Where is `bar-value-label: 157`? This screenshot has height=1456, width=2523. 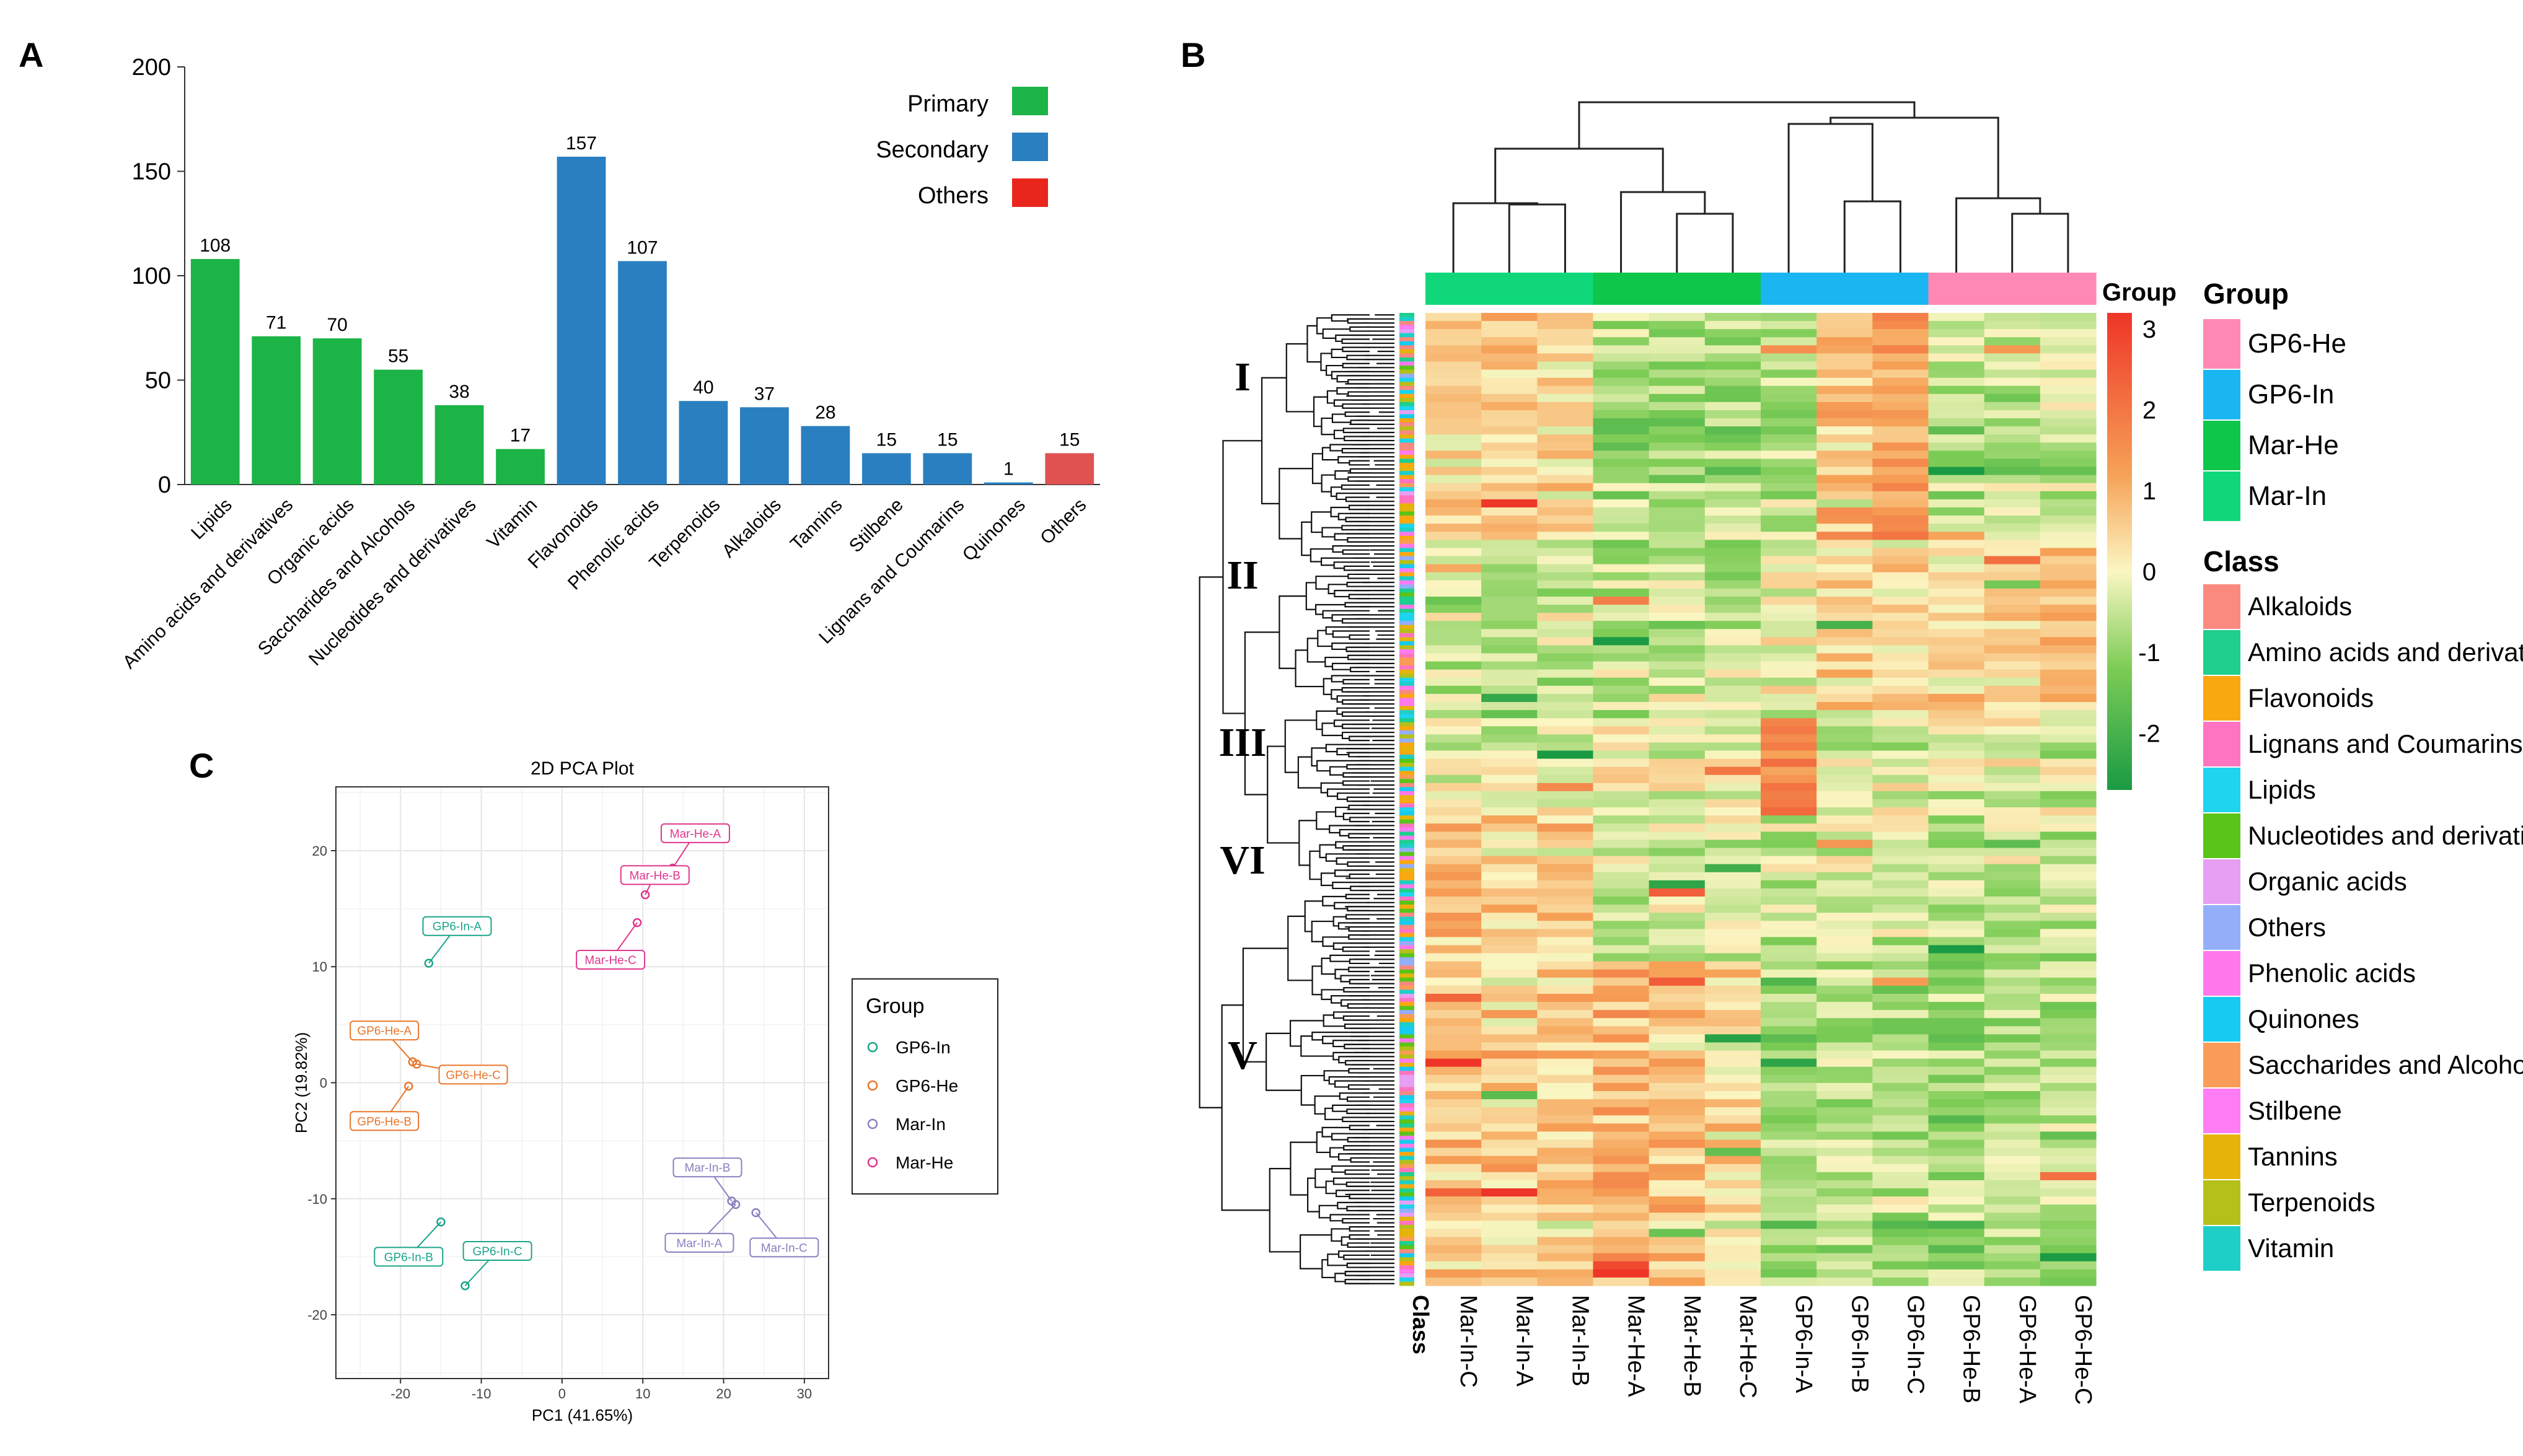
bar-value-label: 157 is located at coordinates (581, 143).